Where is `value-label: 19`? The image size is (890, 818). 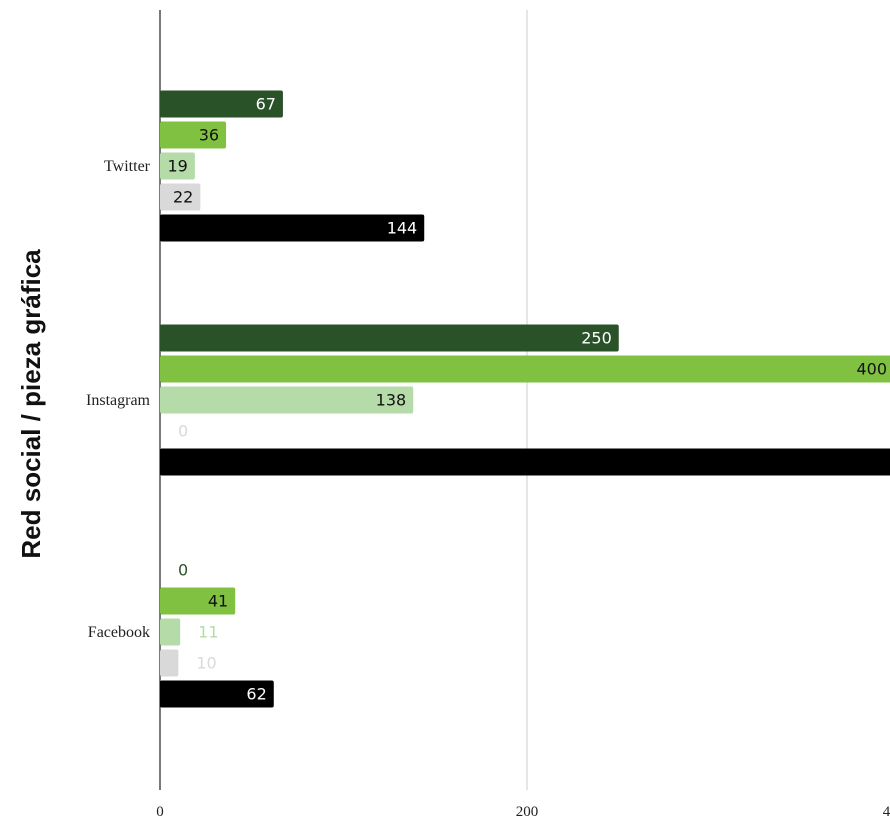 value-label: 19 is located at coordinates (178, 166).